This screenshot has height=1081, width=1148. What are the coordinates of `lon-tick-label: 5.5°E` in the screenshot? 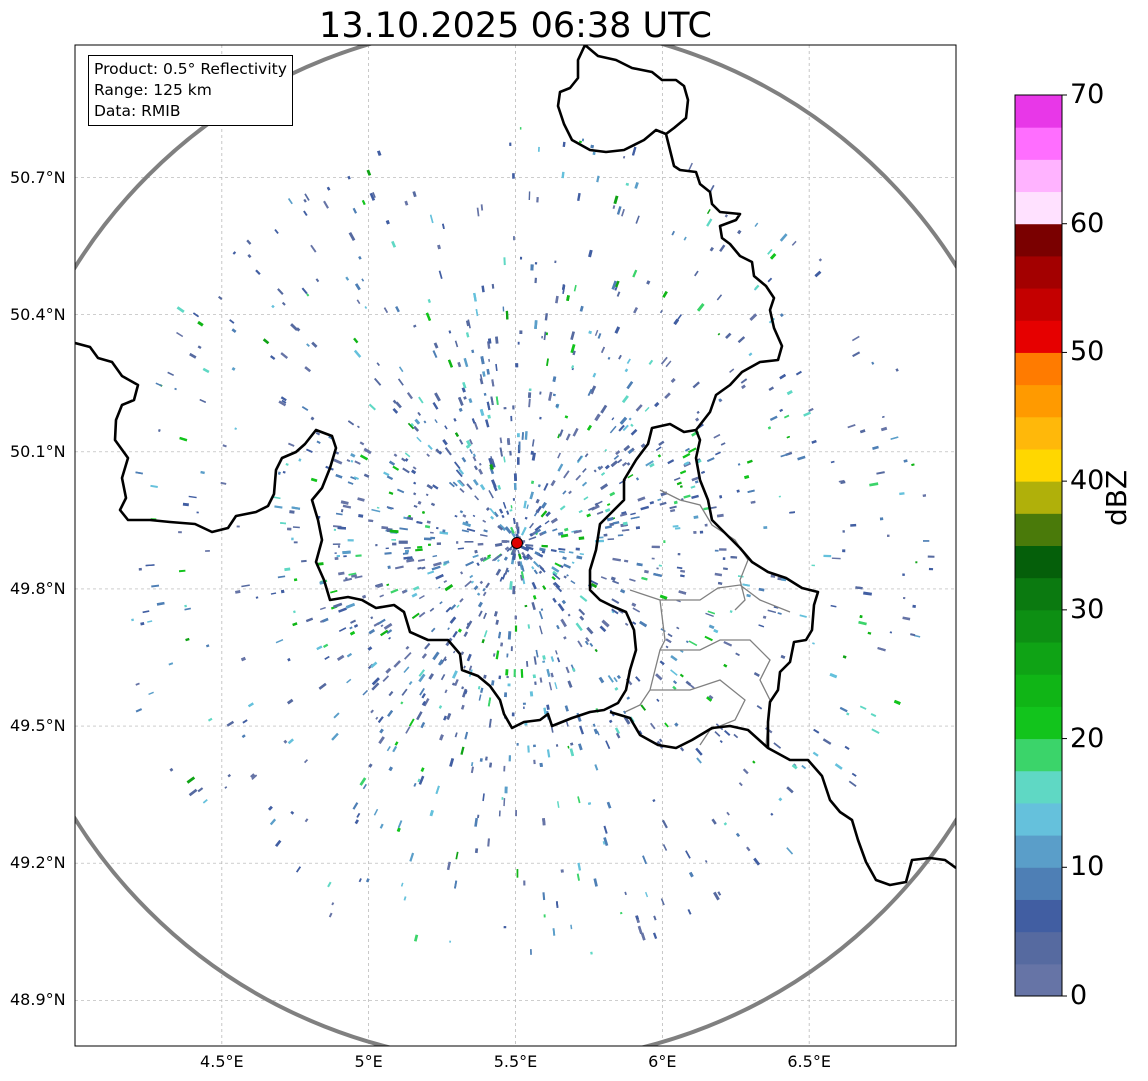 It's located at (515, 1061).